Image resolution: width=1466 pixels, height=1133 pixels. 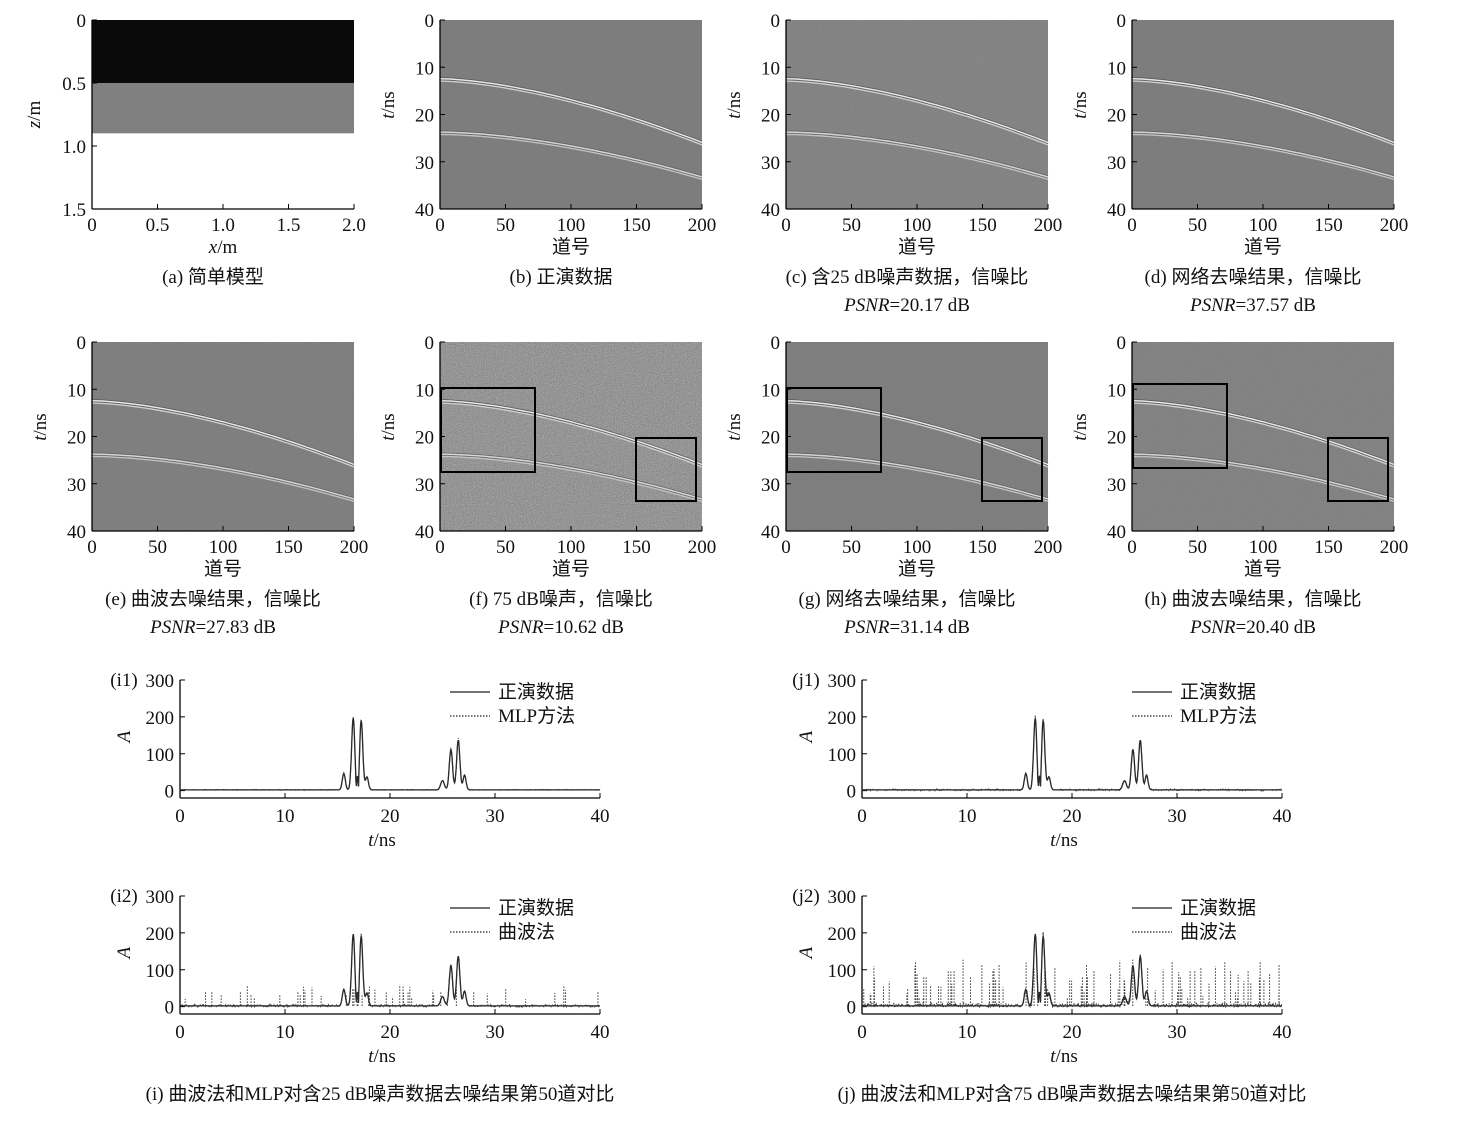 What do you see at coordinates (227, 247) in the screenshot?
I see `x-axis-label-unit: /m` at bounding box center [227, 247].